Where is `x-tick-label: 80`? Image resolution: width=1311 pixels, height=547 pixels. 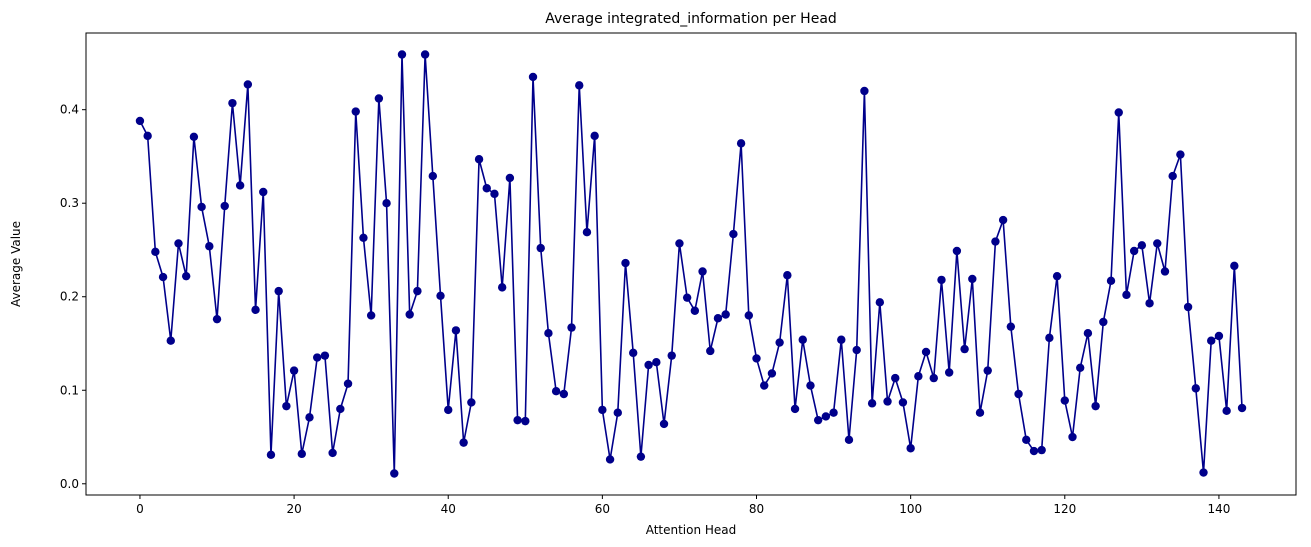
x-tick-label: 80 is located at coordinates (756, 509).